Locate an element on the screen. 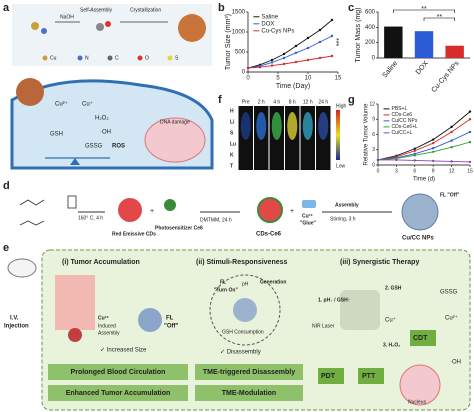 This screenshot has width=474, height=412. cell-label: H₂O₂ is located at coordinates (102, 119).